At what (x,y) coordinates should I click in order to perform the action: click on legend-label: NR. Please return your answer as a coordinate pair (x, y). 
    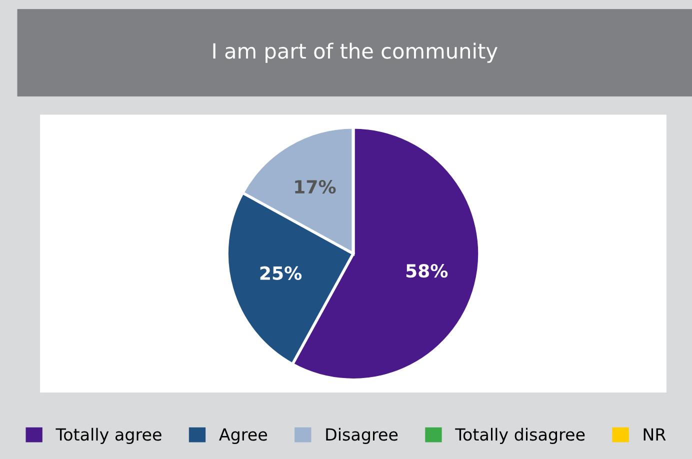
    Looking at the image, I should click on (655, 434).